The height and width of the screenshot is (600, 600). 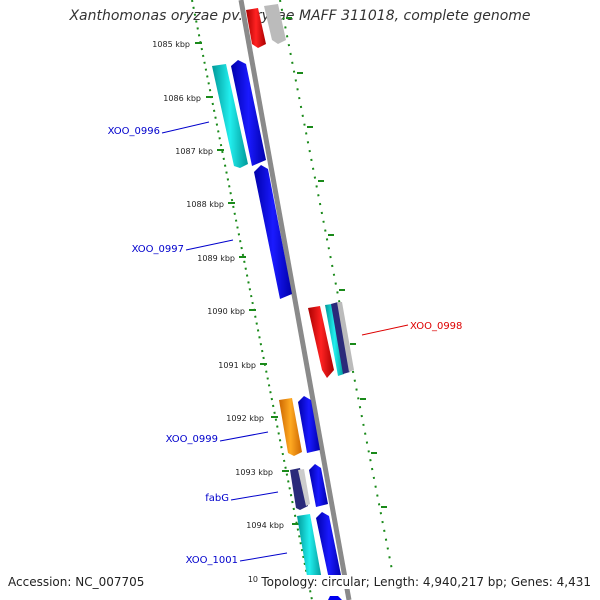 What do you see at coordinates (345, 337) in the screenshot?
I see `gene-xoo-0998-grey` at bounding box center [345, 337].